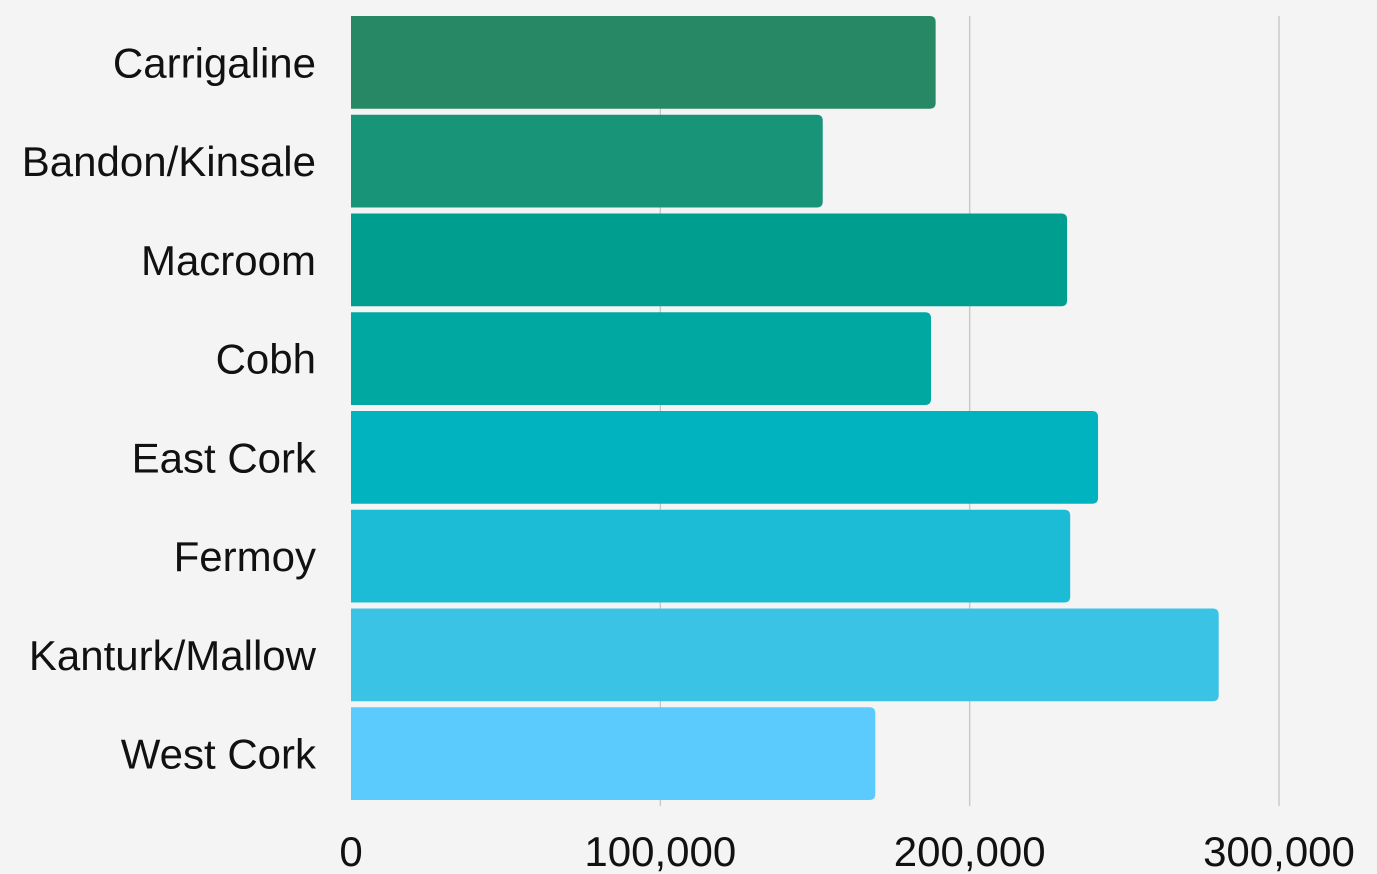  Describe the element at coordinates (214, 62) in the screenshot. I see `category-label: Carrigaline` at that location.